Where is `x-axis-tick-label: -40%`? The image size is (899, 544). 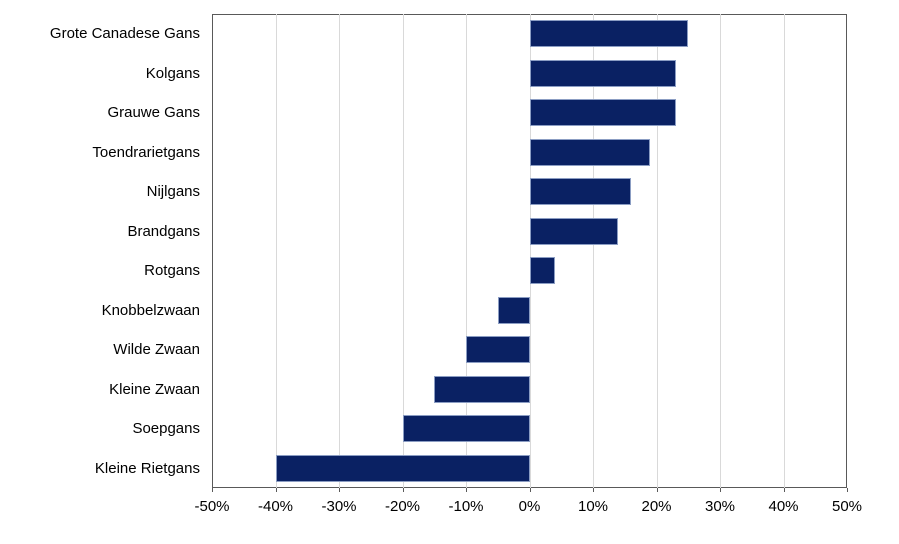 x-axis-tick-label: -40% is located at coordinates (275, 506).